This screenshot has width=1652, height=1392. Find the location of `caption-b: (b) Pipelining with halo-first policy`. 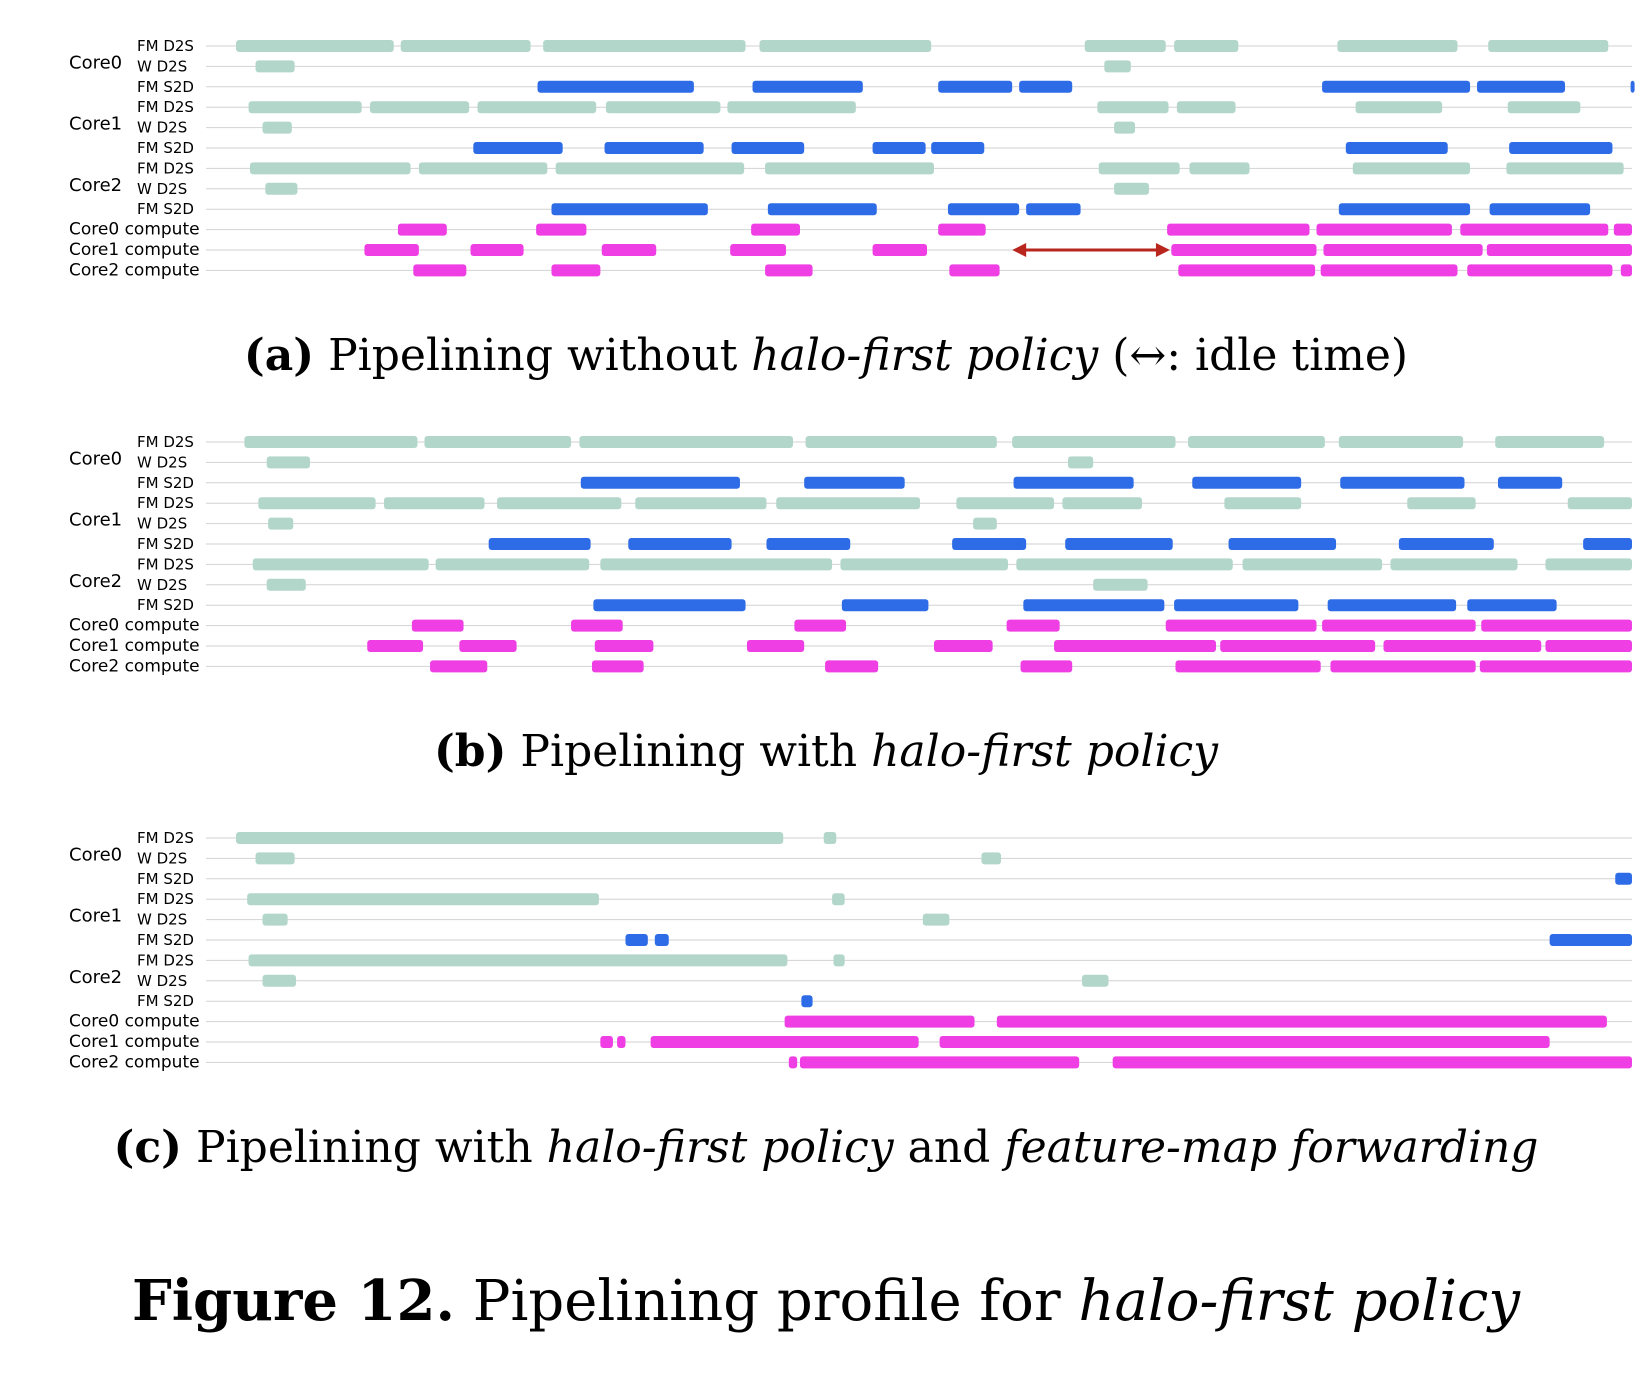

caption-b: (b) Pipelining with halo-first policy is located at coordinates (826, 751).